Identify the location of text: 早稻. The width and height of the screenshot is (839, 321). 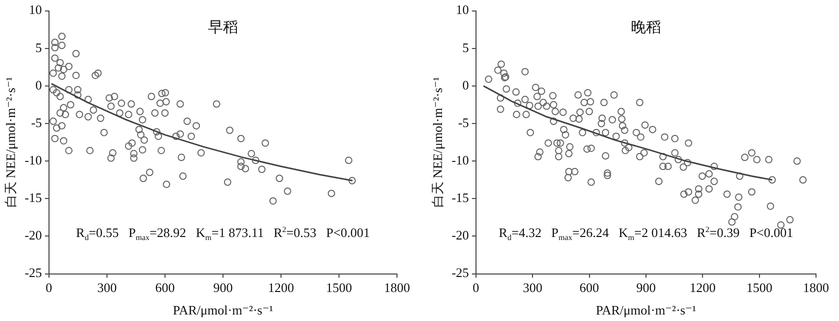
(223, 28).